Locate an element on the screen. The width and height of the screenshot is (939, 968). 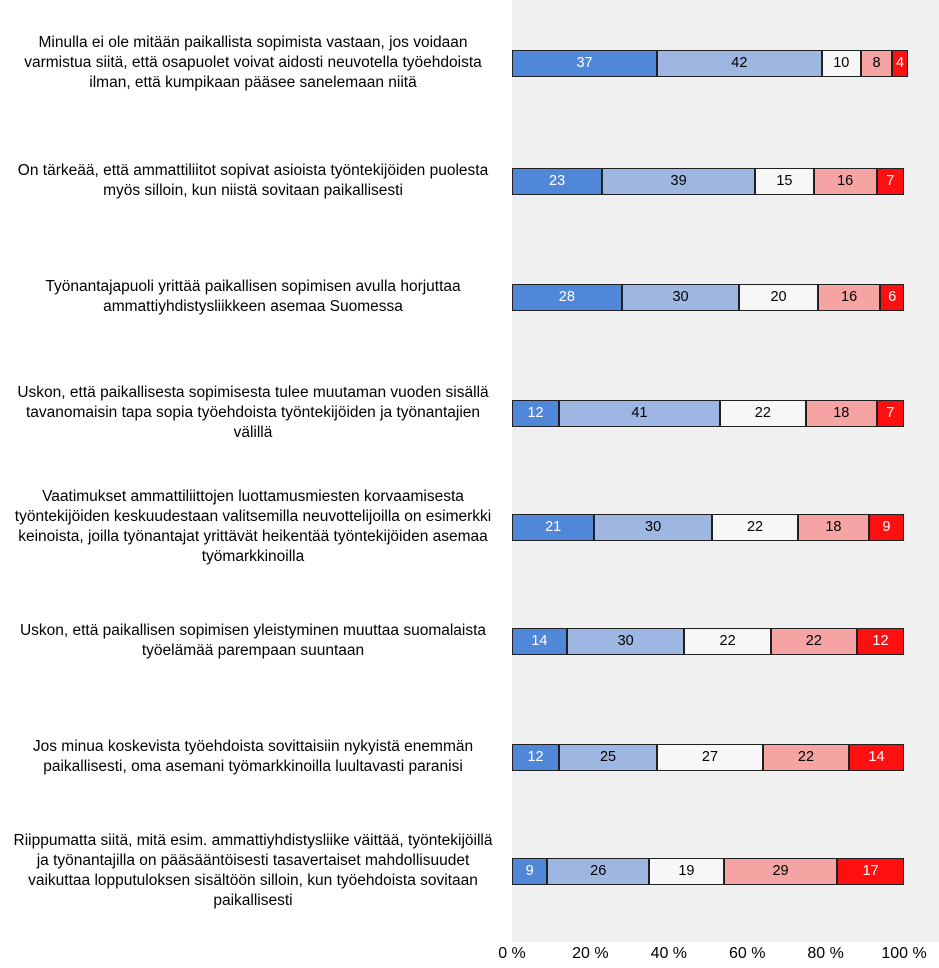
data-label: 20 is located at coordinates (778, 297).